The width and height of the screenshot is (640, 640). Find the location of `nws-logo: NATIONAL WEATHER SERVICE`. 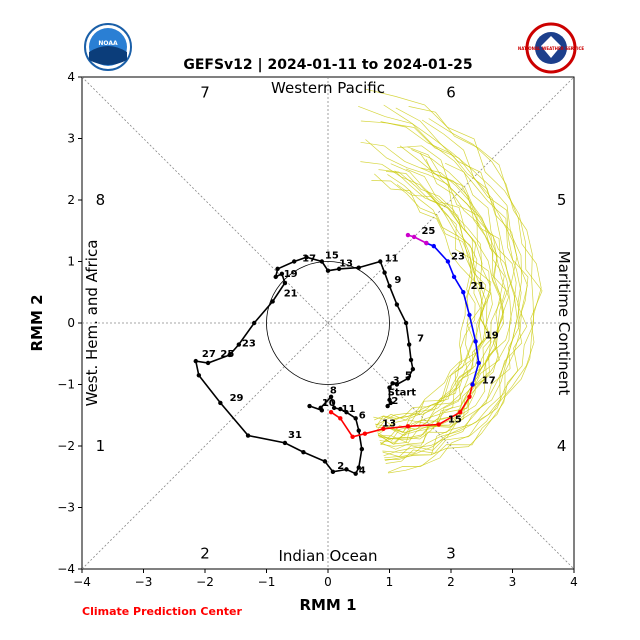

nws-logo: NATIONAL WEATHER SERVICE is located at coordinates (551, 48).